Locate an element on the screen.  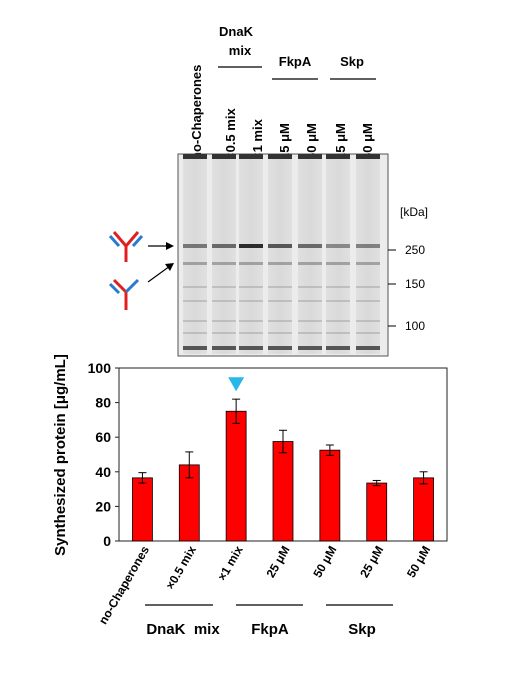
x-tick-label: no-Chaperones is located at coordinates (124, 584).